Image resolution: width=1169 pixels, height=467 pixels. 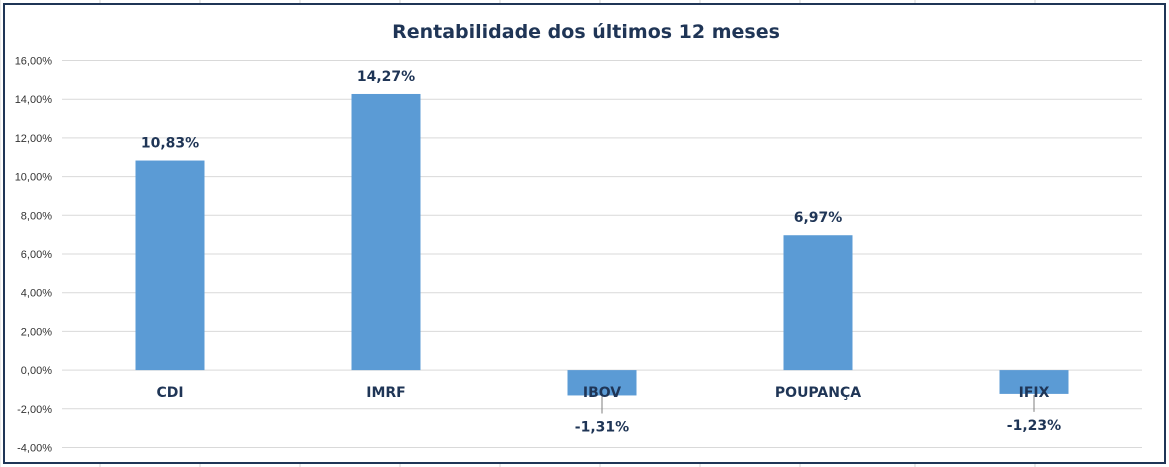 What do you see at coordinates (170, 265) in the screenshot?
I see `bar-cdi` at bounding box center [170, 265].